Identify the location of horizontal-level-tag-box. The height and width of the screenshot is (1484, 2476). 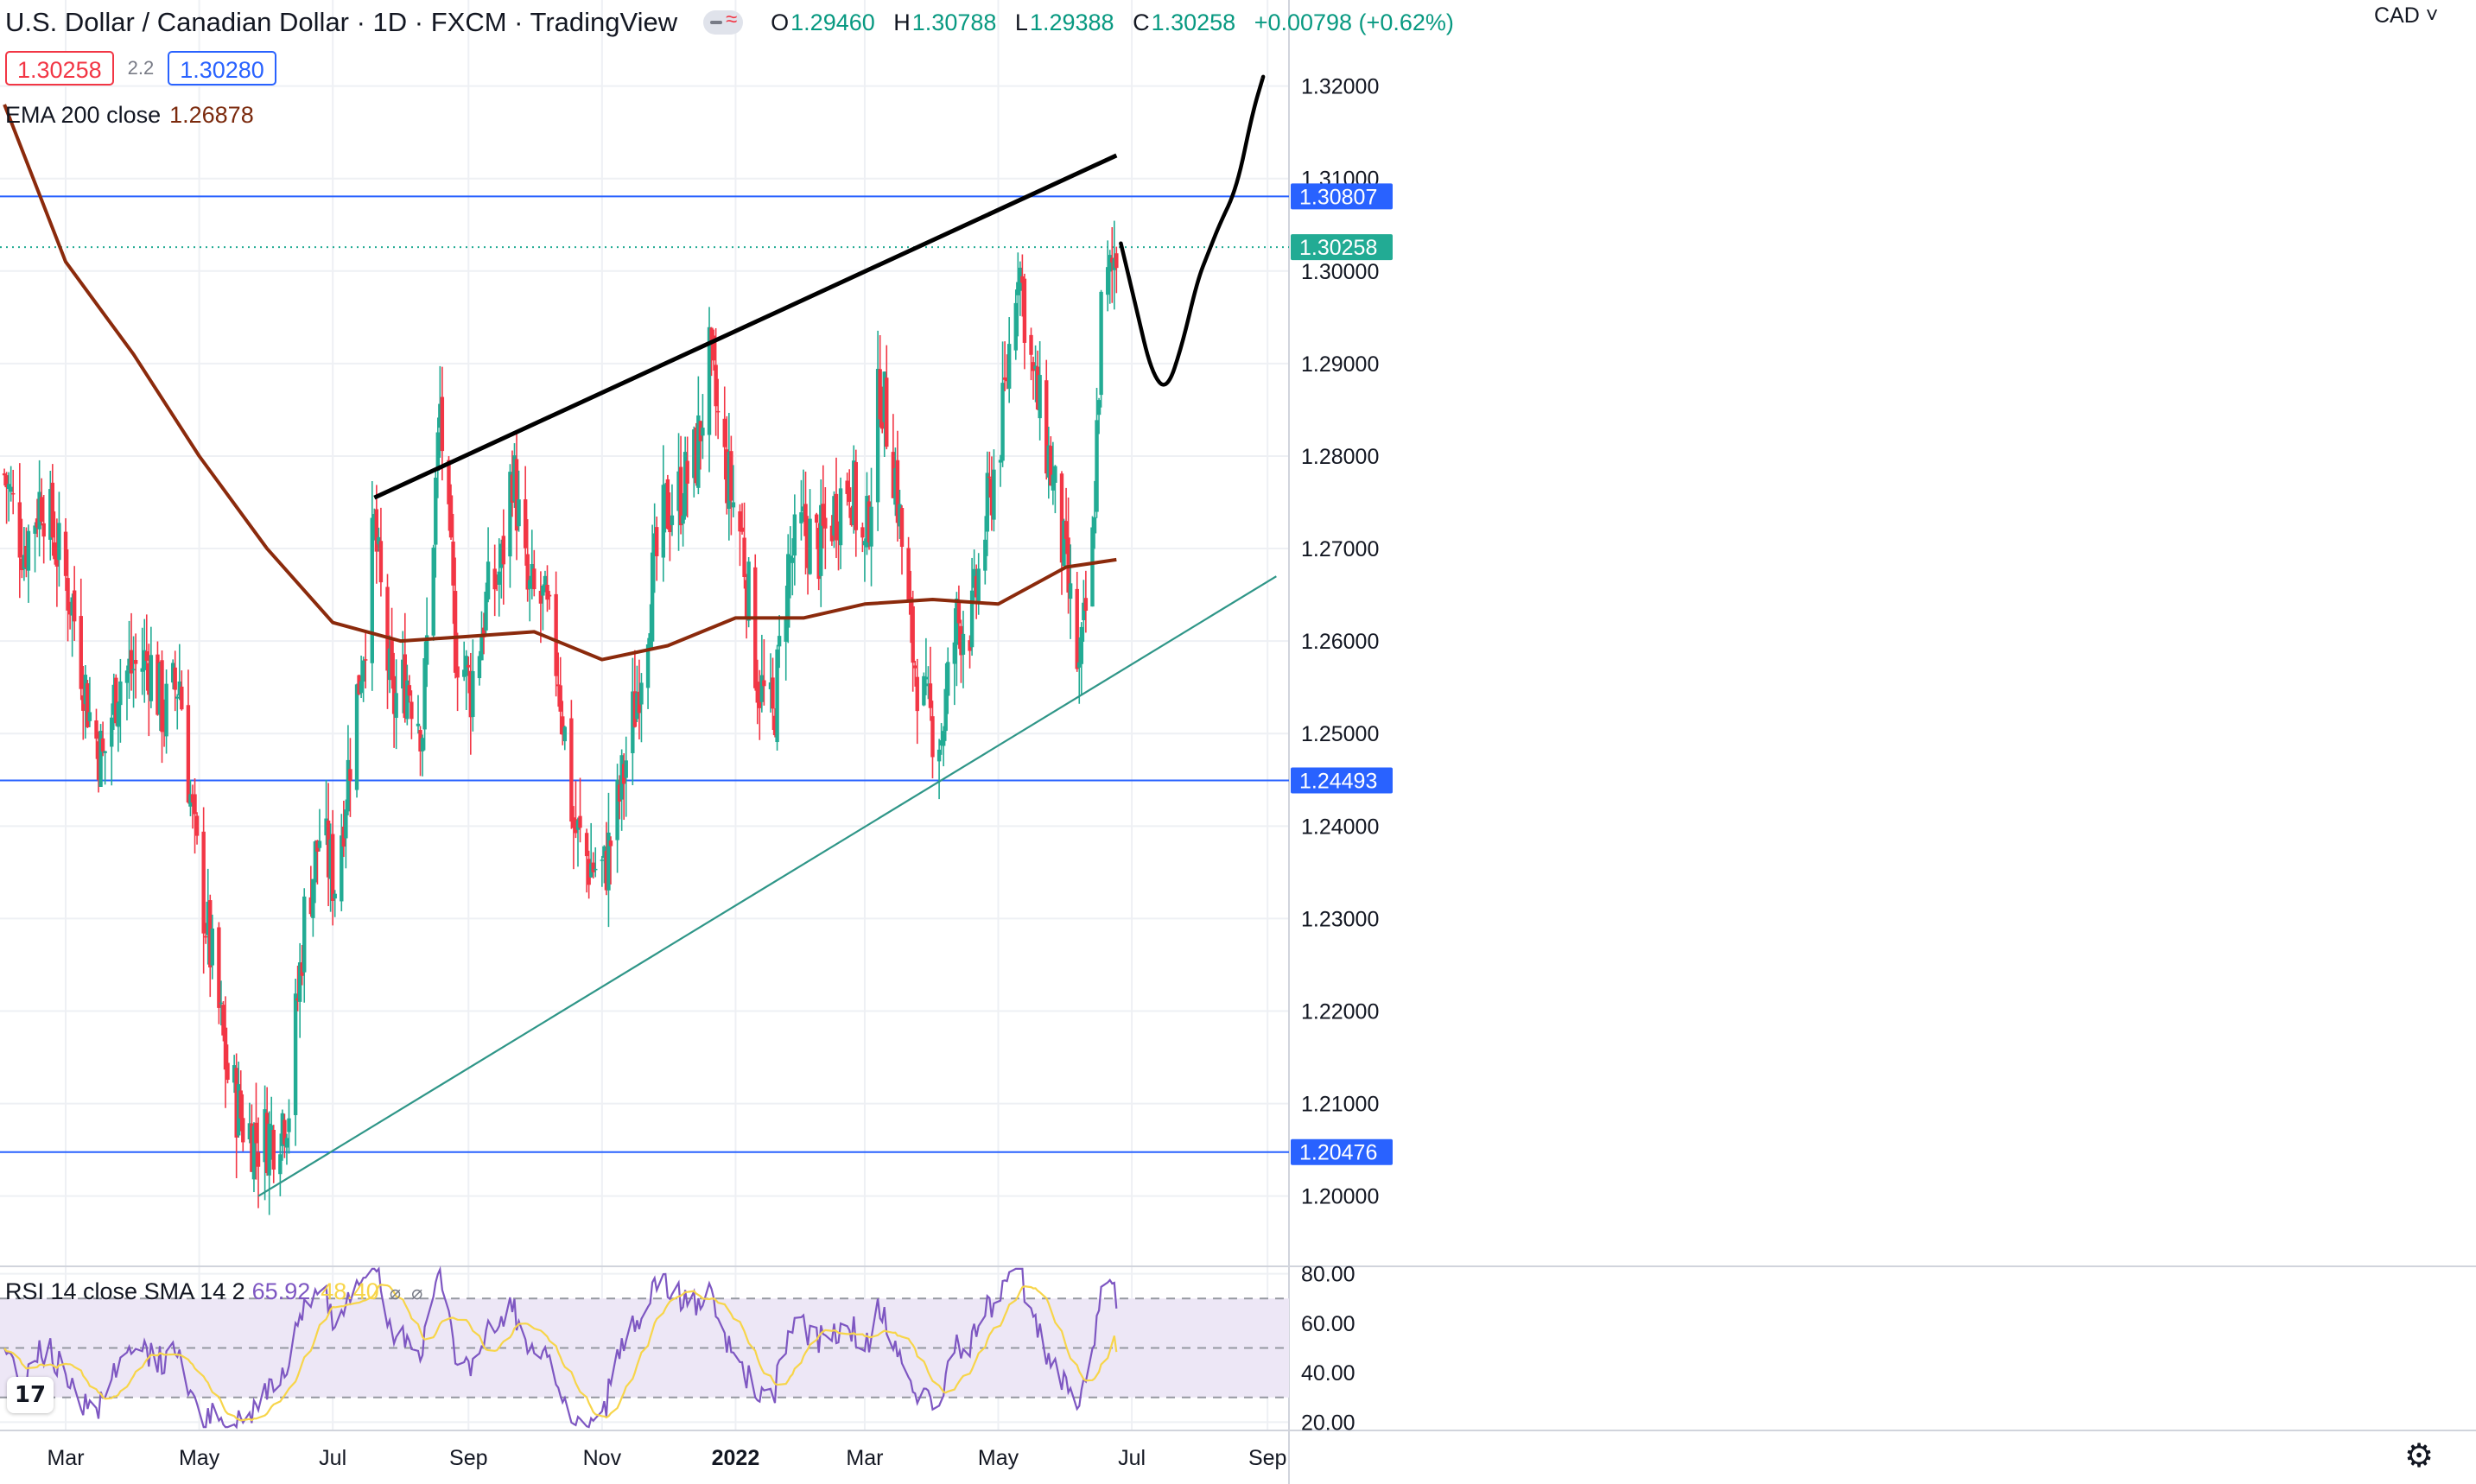
(1342, 196).